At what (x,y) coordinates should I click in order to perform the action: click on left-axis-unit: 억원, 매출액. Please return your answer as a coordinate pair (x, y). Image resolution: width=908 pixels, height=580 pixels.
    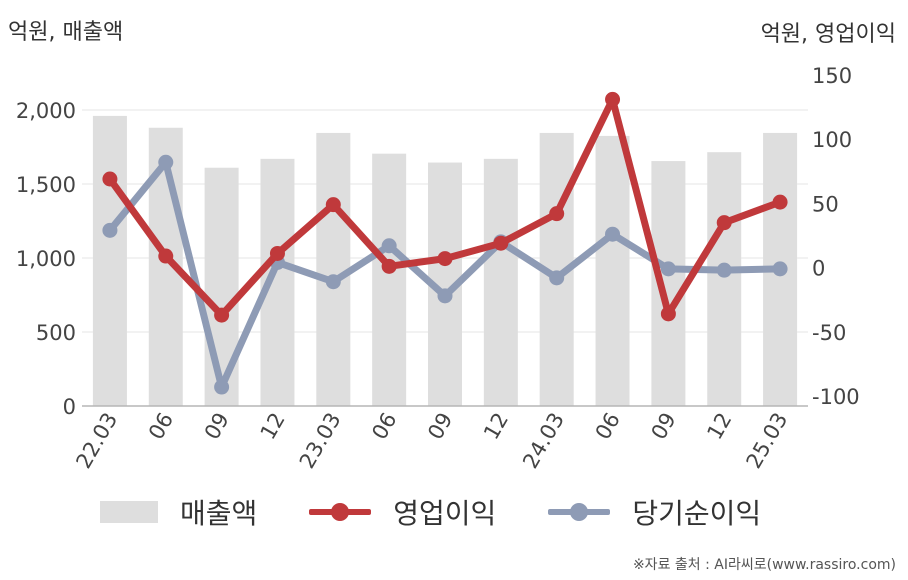
    Looking at the image, I should click on (66, 32).